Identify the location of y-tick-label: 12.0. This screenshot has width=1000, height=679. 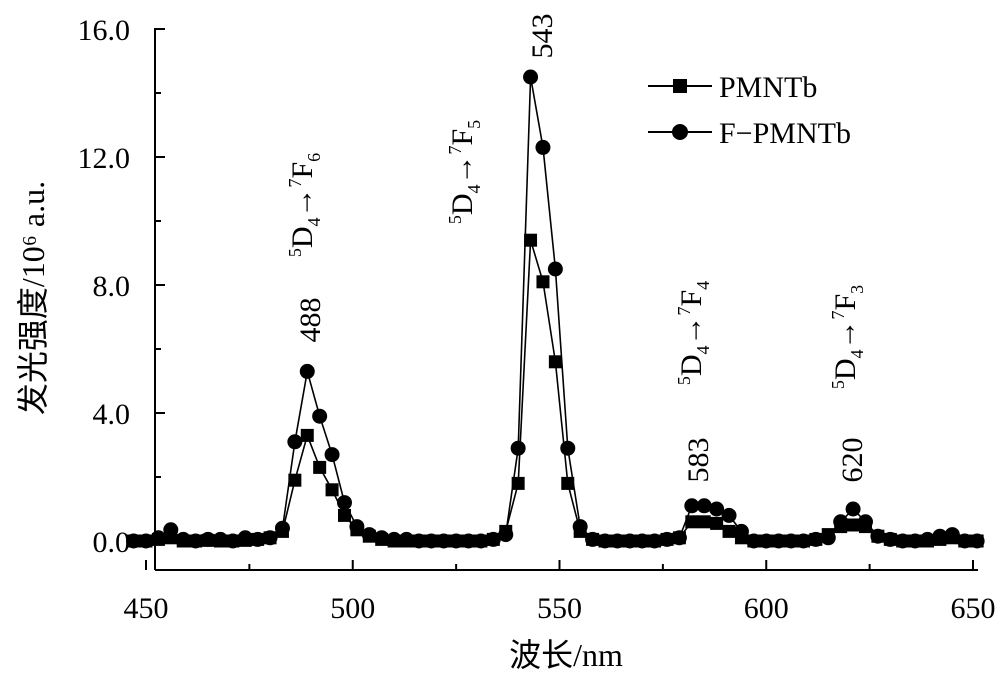
(104, 158).